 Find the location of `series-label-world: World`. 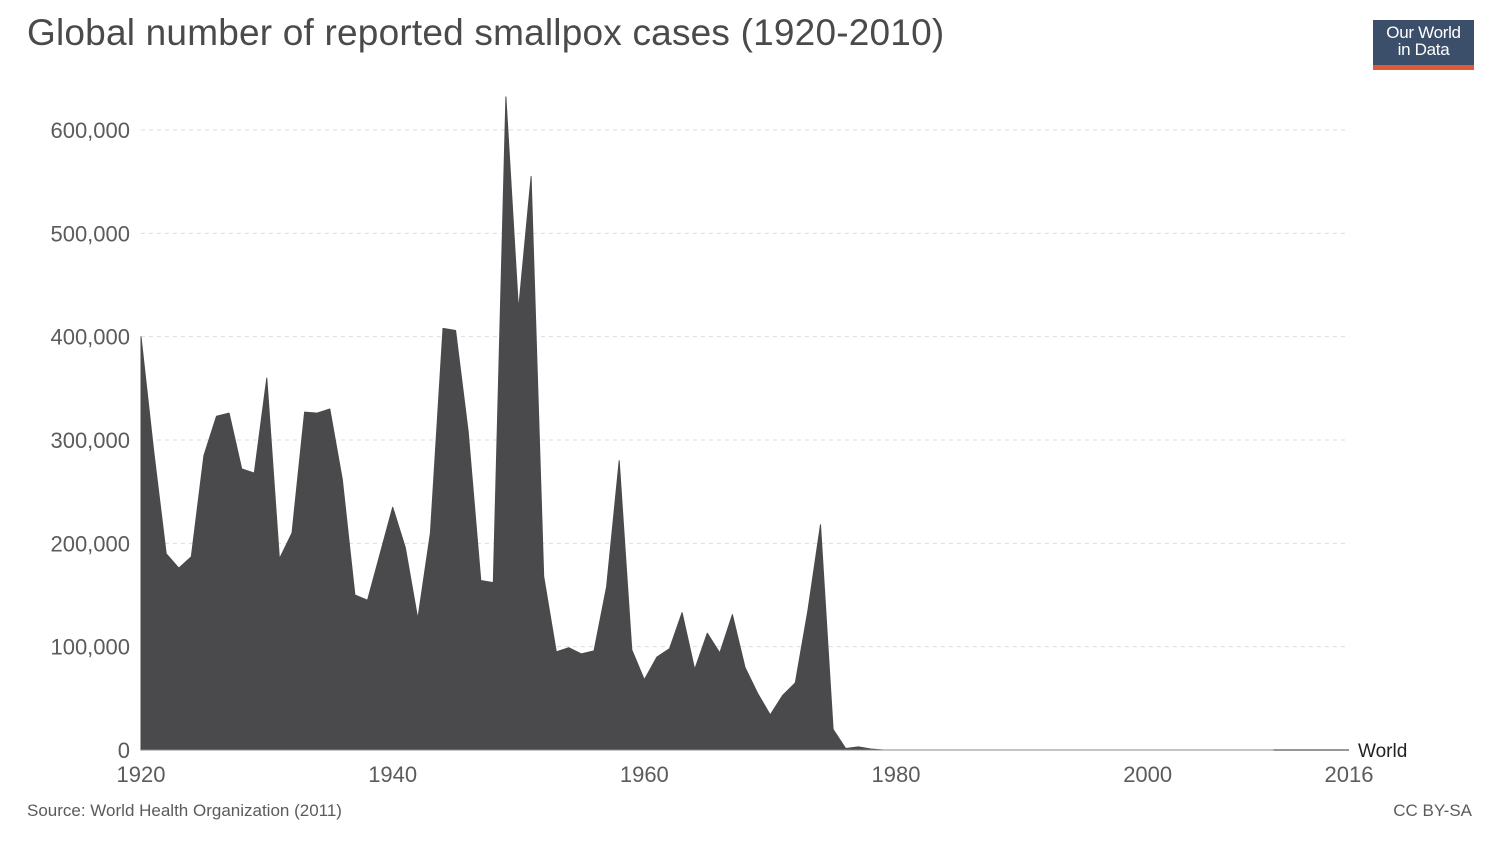

series-label-world: World is located at coordinates (1382, 751).